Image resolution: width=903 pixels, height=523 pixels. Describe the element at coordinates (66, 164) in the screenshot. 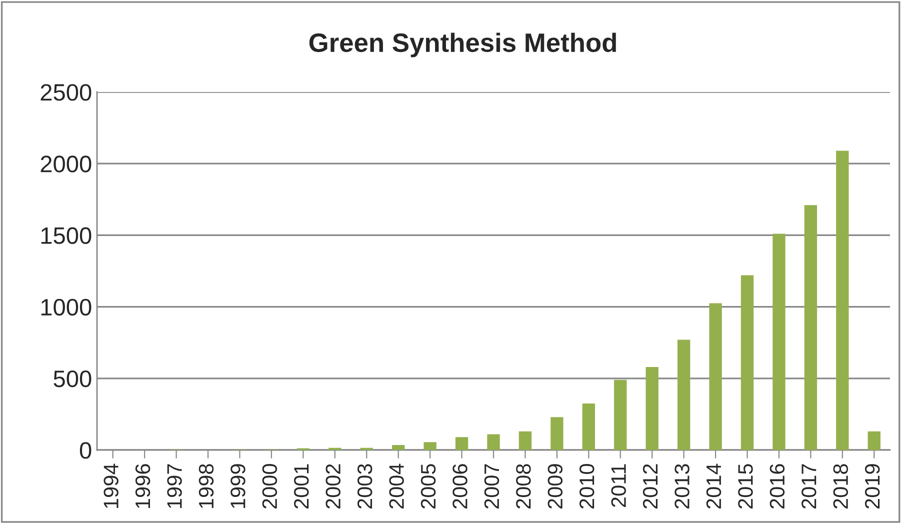

I see `y-tick-label: 2000` at that location.